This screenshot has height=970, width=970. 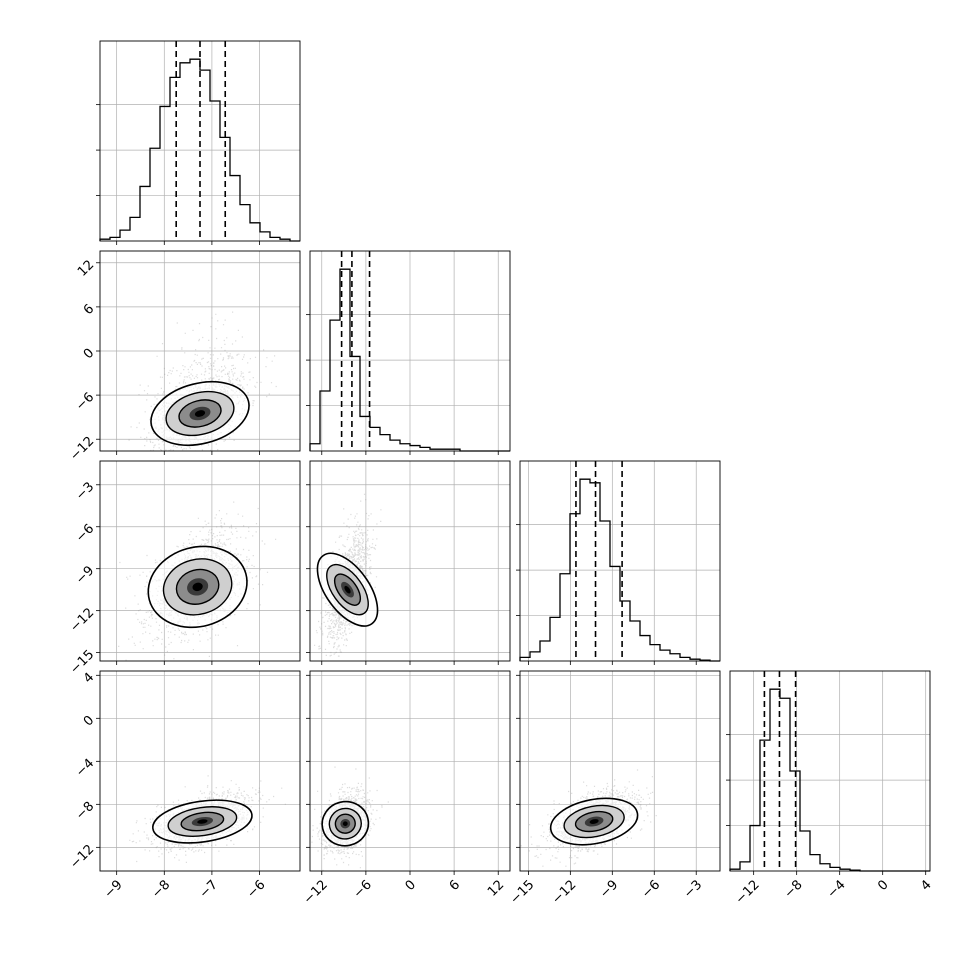 What do you see at coordinates (89, 310) in the screenshot?
I see `y-tick-label: 6` at bounding box center [89, 310].